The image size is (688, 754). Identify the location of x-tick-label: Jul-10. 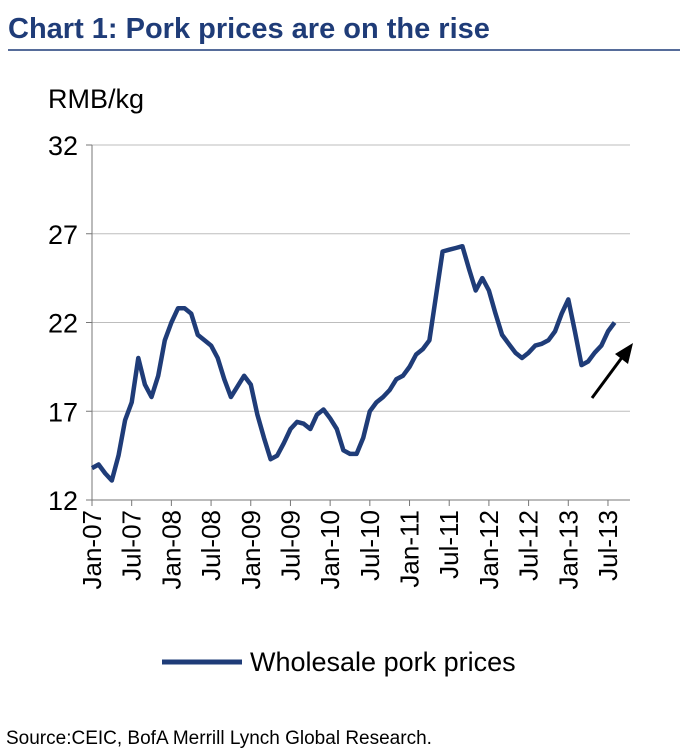
(370, 545).